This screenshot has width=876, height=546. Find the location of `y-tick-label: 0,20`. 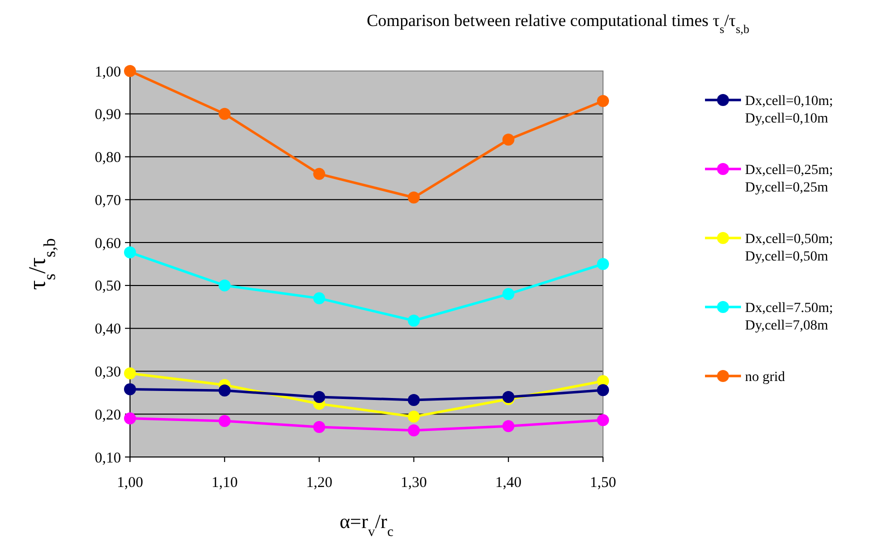

y-tick-label: 0,20 is located at coordinates (107, 415).